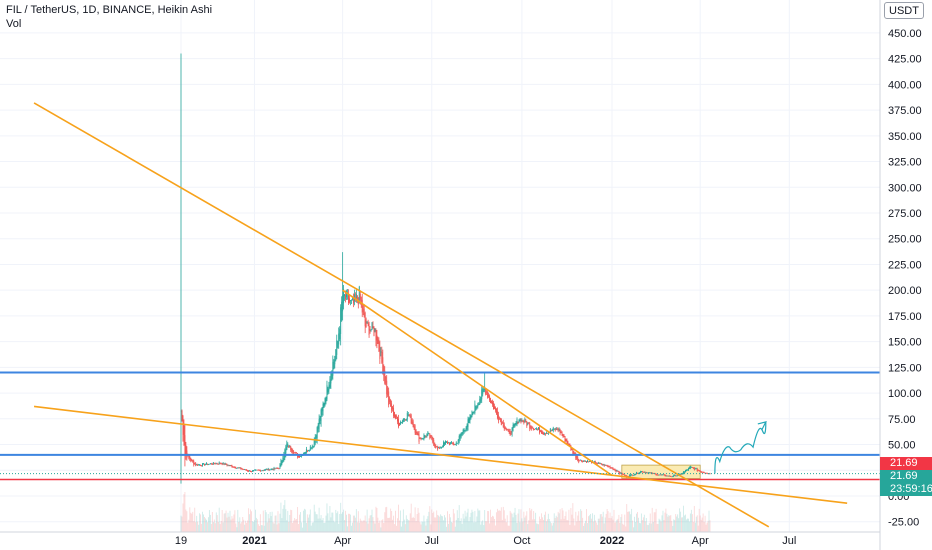 The image size is (932, 550). I want to click on price-axis-label: 250.00, so click(905, 240).